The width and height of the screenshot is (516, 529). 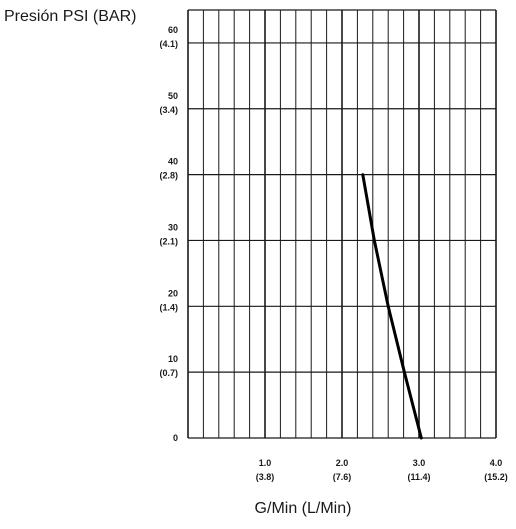 What do you see at coordinates (168, 307) in the screenshot?
I see `y-tick-sublabel: (1.4)` at bounding box center [168, 307].